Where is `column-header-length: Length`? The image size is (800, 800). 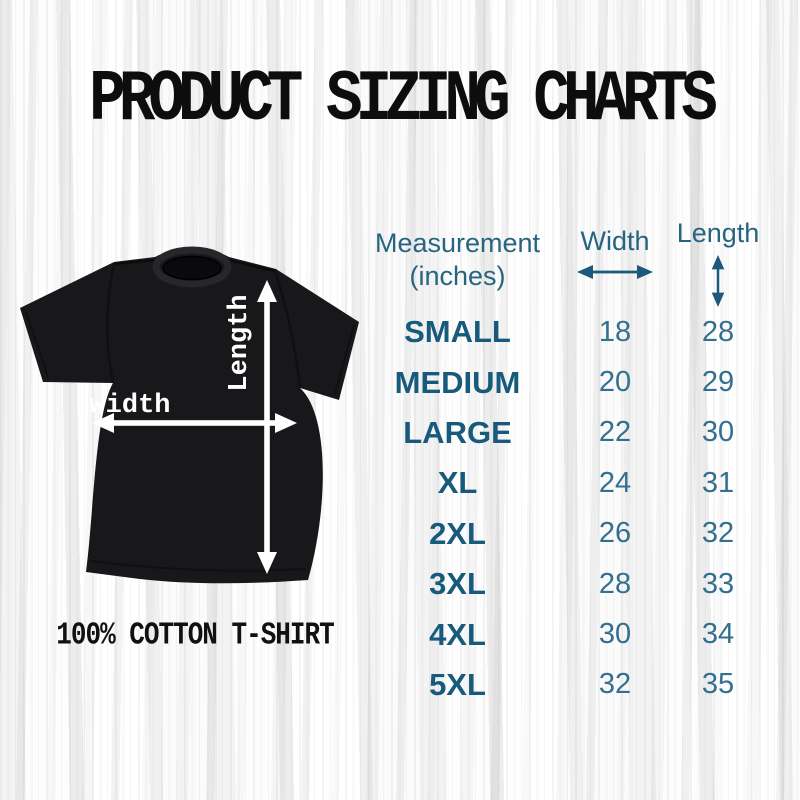 column-header-length: Length is located at coordinates (718, 261).